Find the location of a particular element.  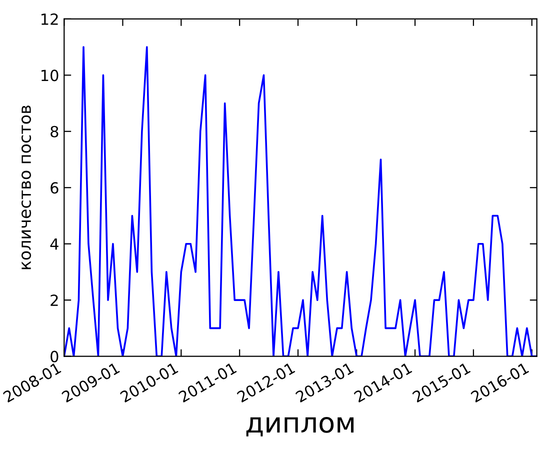

y-axis-title: количество постов is located at coordinates (26, 188).